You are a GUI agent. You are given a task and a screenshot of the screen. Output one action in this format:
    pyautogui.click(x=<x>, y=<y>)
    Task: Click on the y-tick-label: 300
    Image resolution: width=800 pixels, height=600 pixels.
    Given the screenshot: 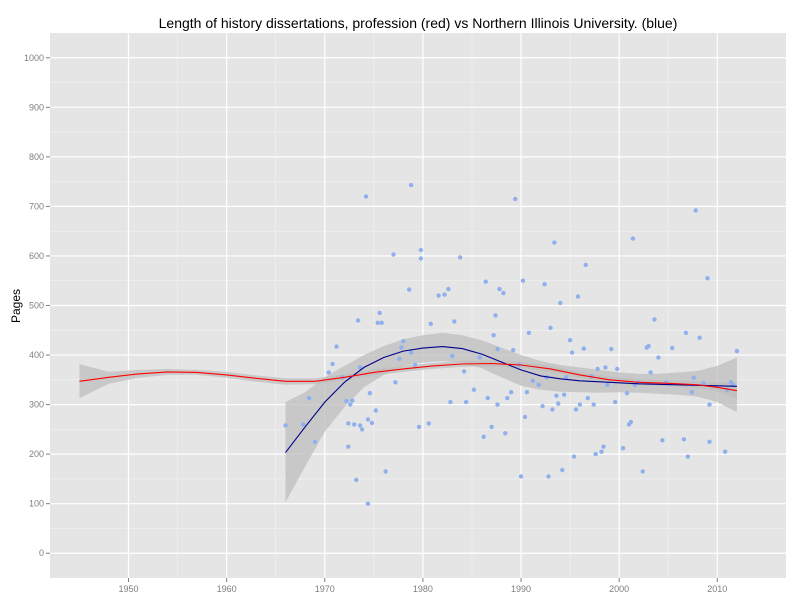 What is the action you would take?
    pyautogui.click(x=36, y=405)
    